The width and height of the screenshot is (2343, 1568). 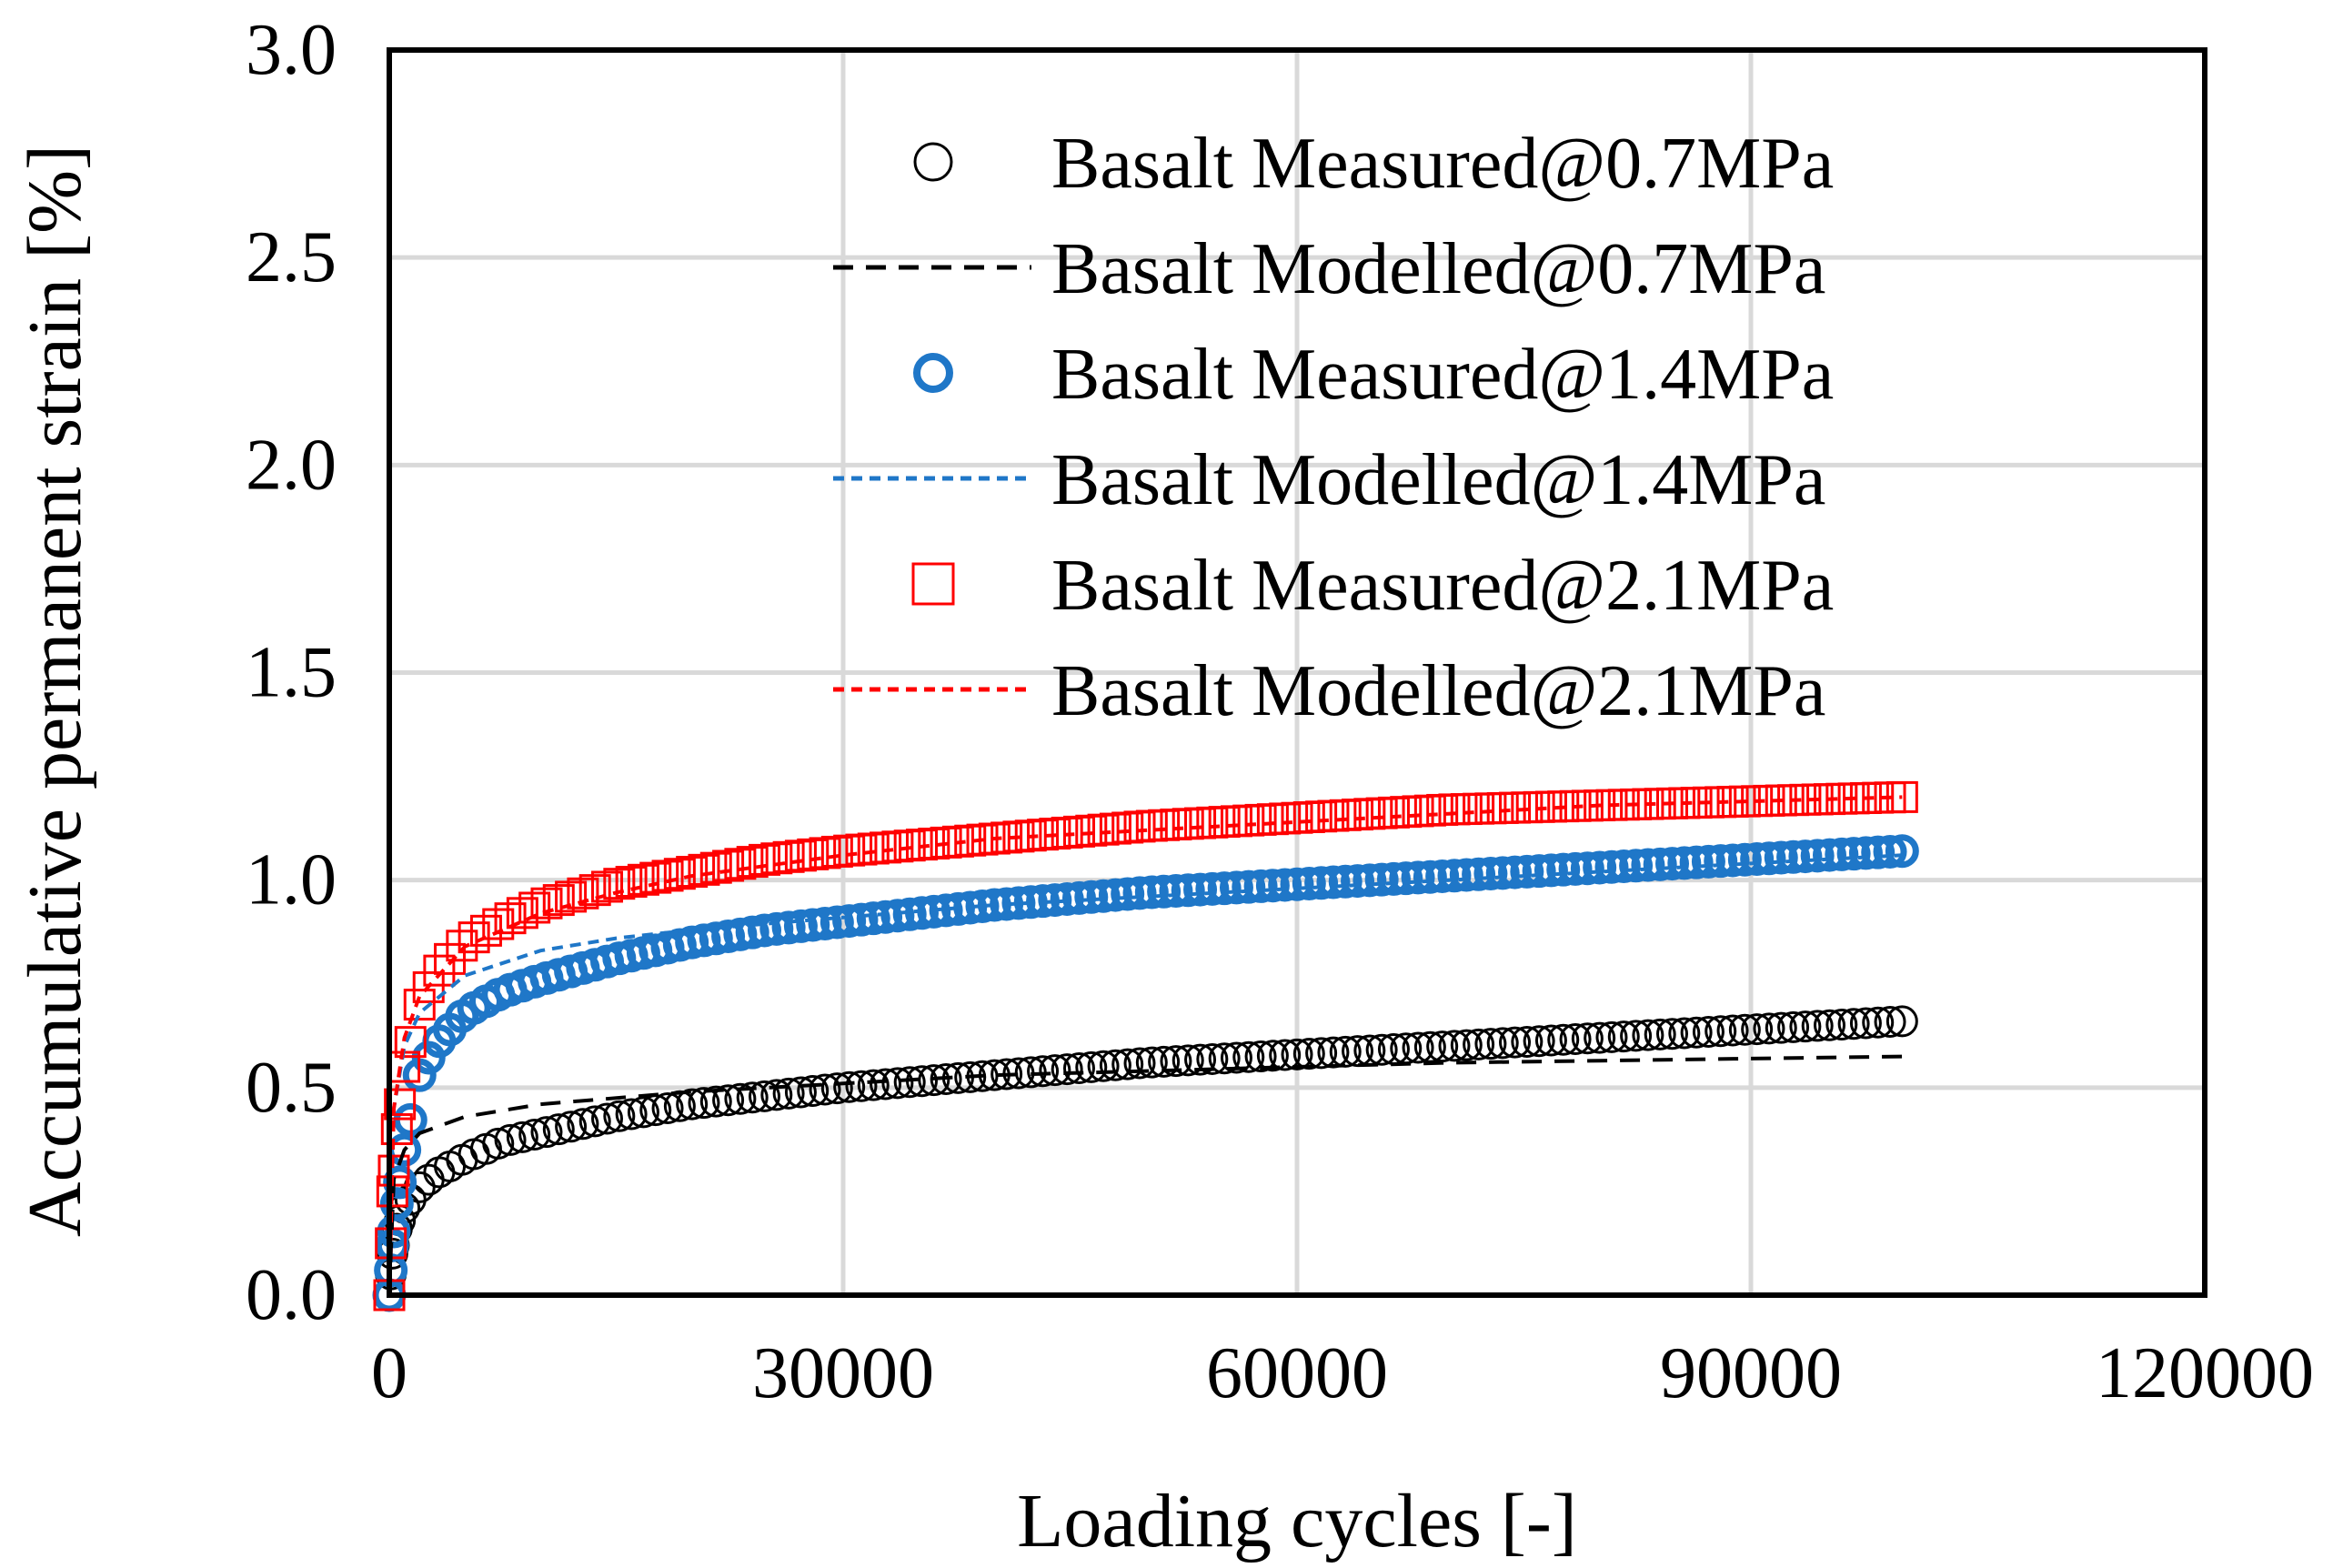 I want to click on legend-entry: Basalt Measured@0.7MPa, so click(x=1373, y=164).